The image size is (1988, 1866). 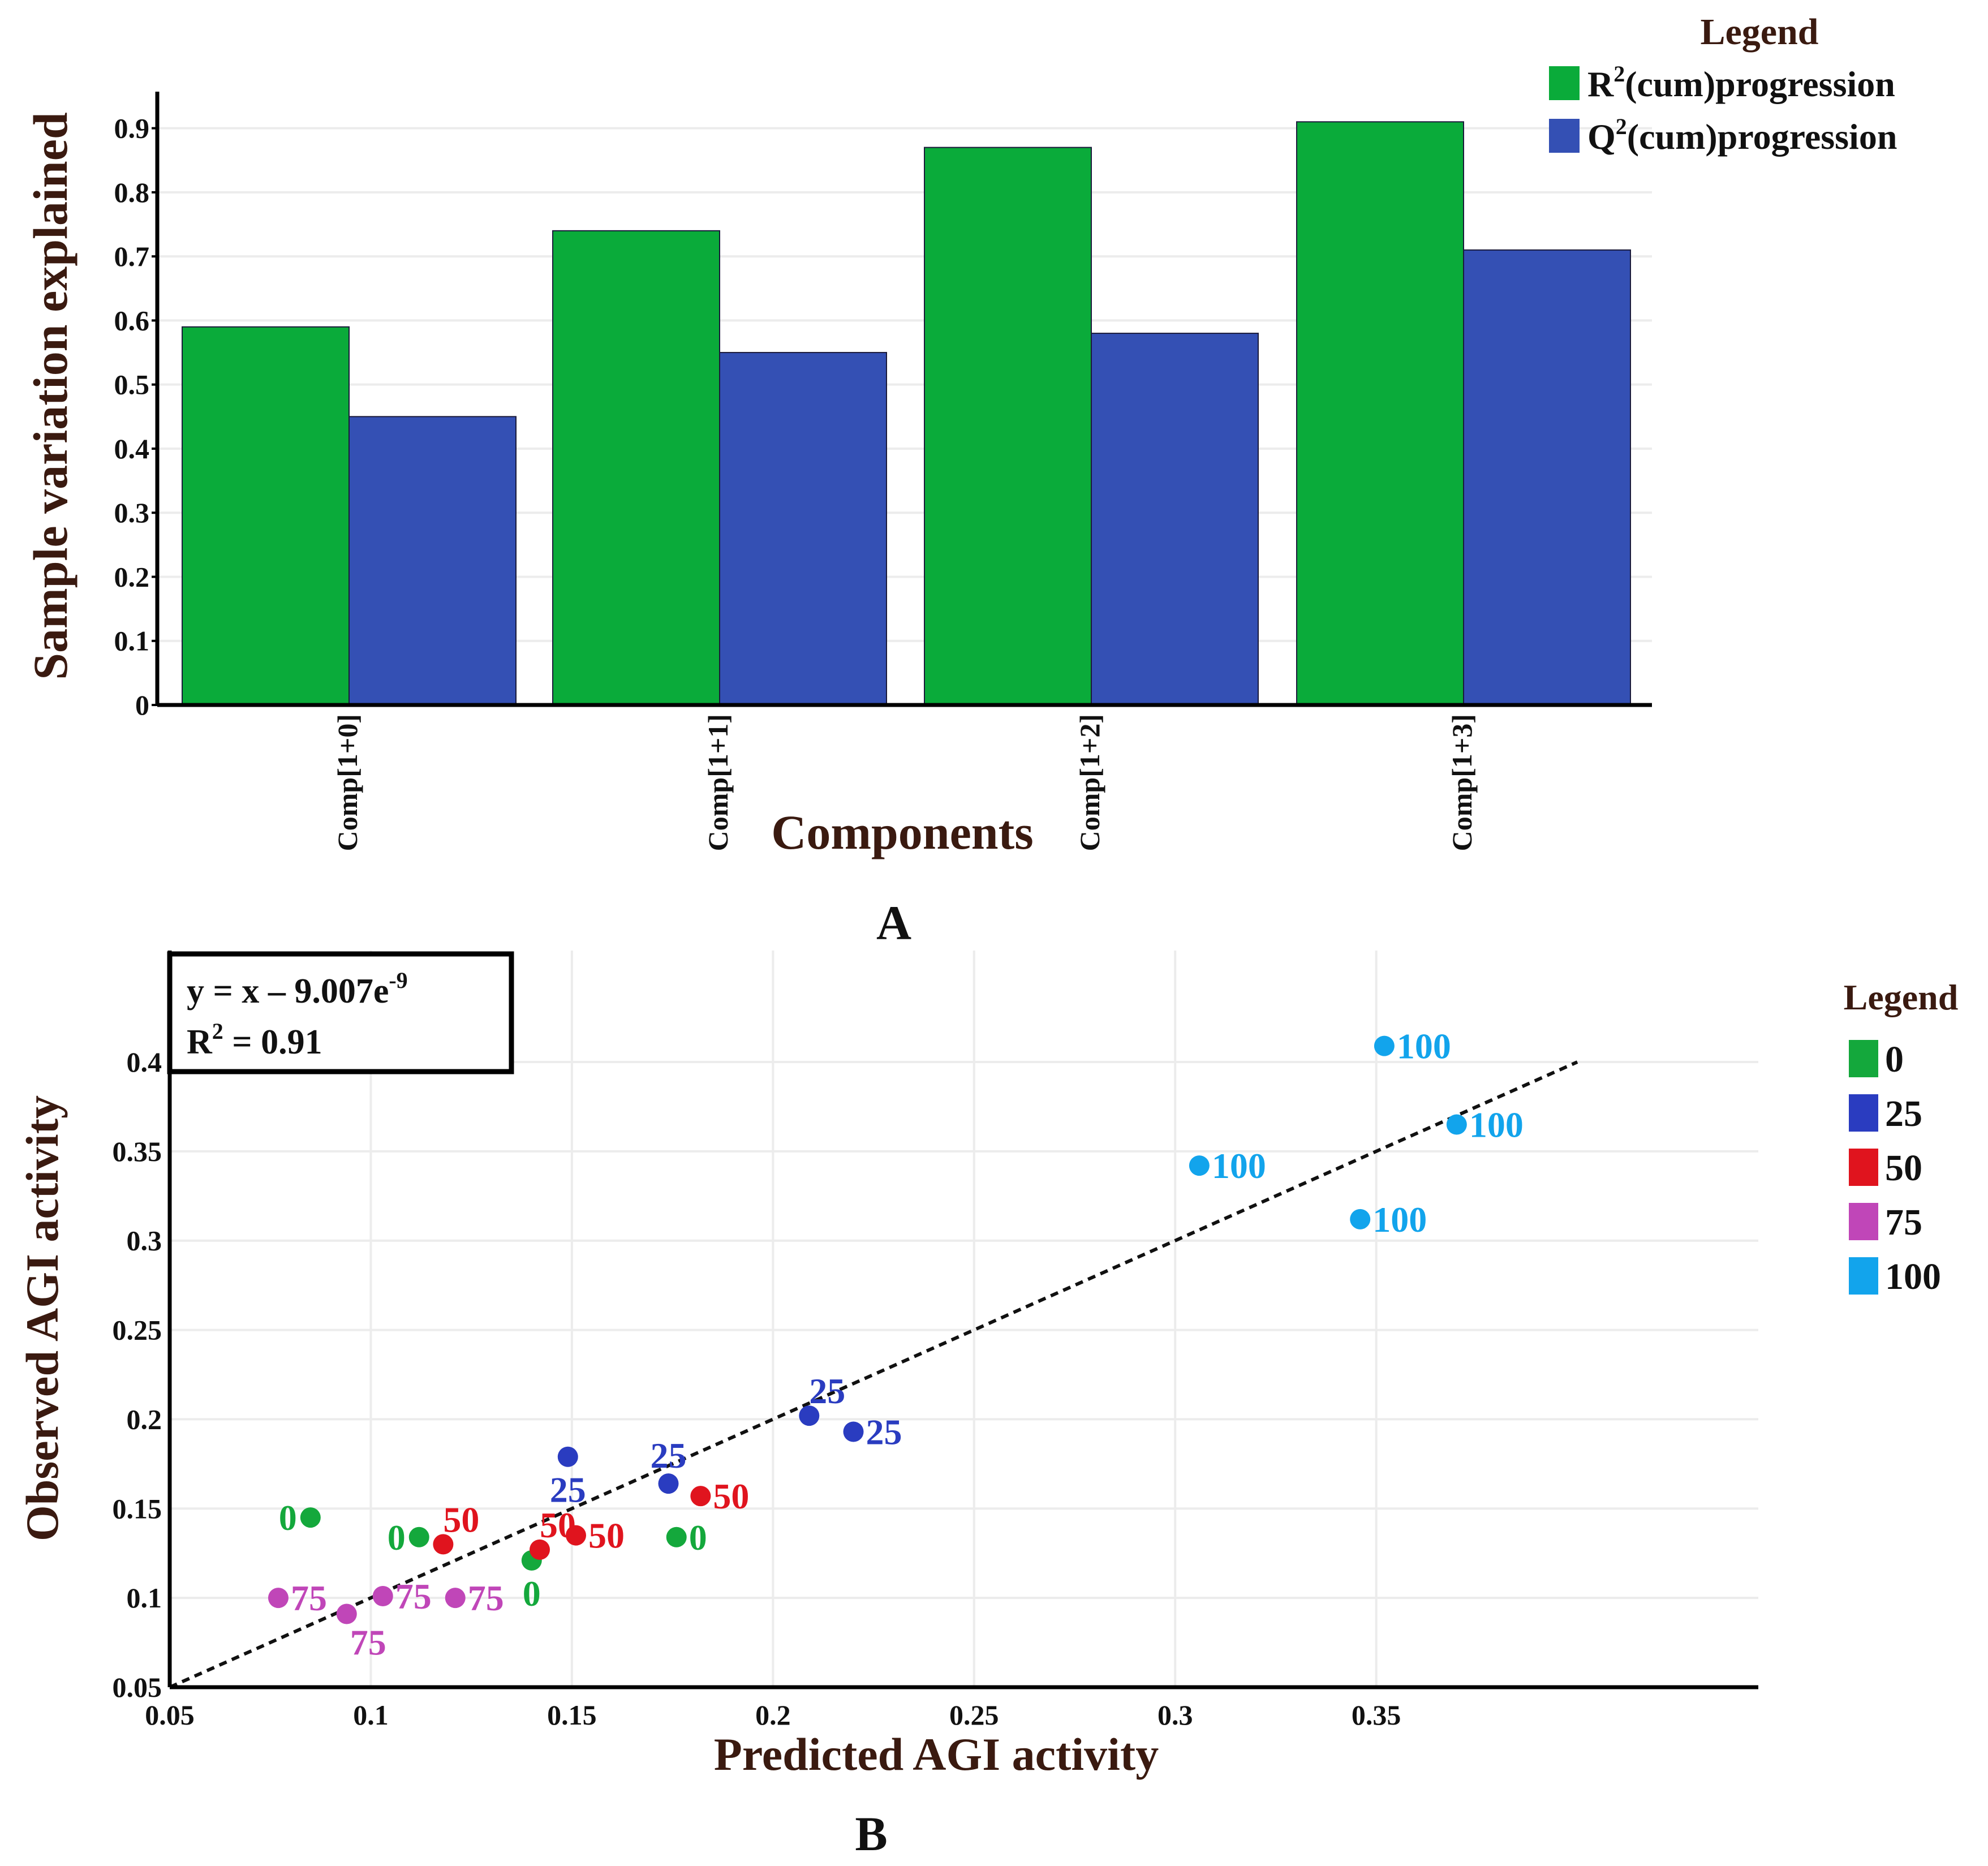 I want to click on a-y-tick-label: 0.8, so click(x=132, y=192).